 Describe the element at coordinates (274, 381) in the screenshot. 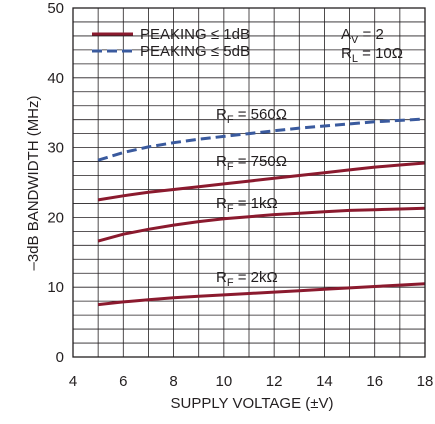

I see `x-tick-label: 12` at that location.